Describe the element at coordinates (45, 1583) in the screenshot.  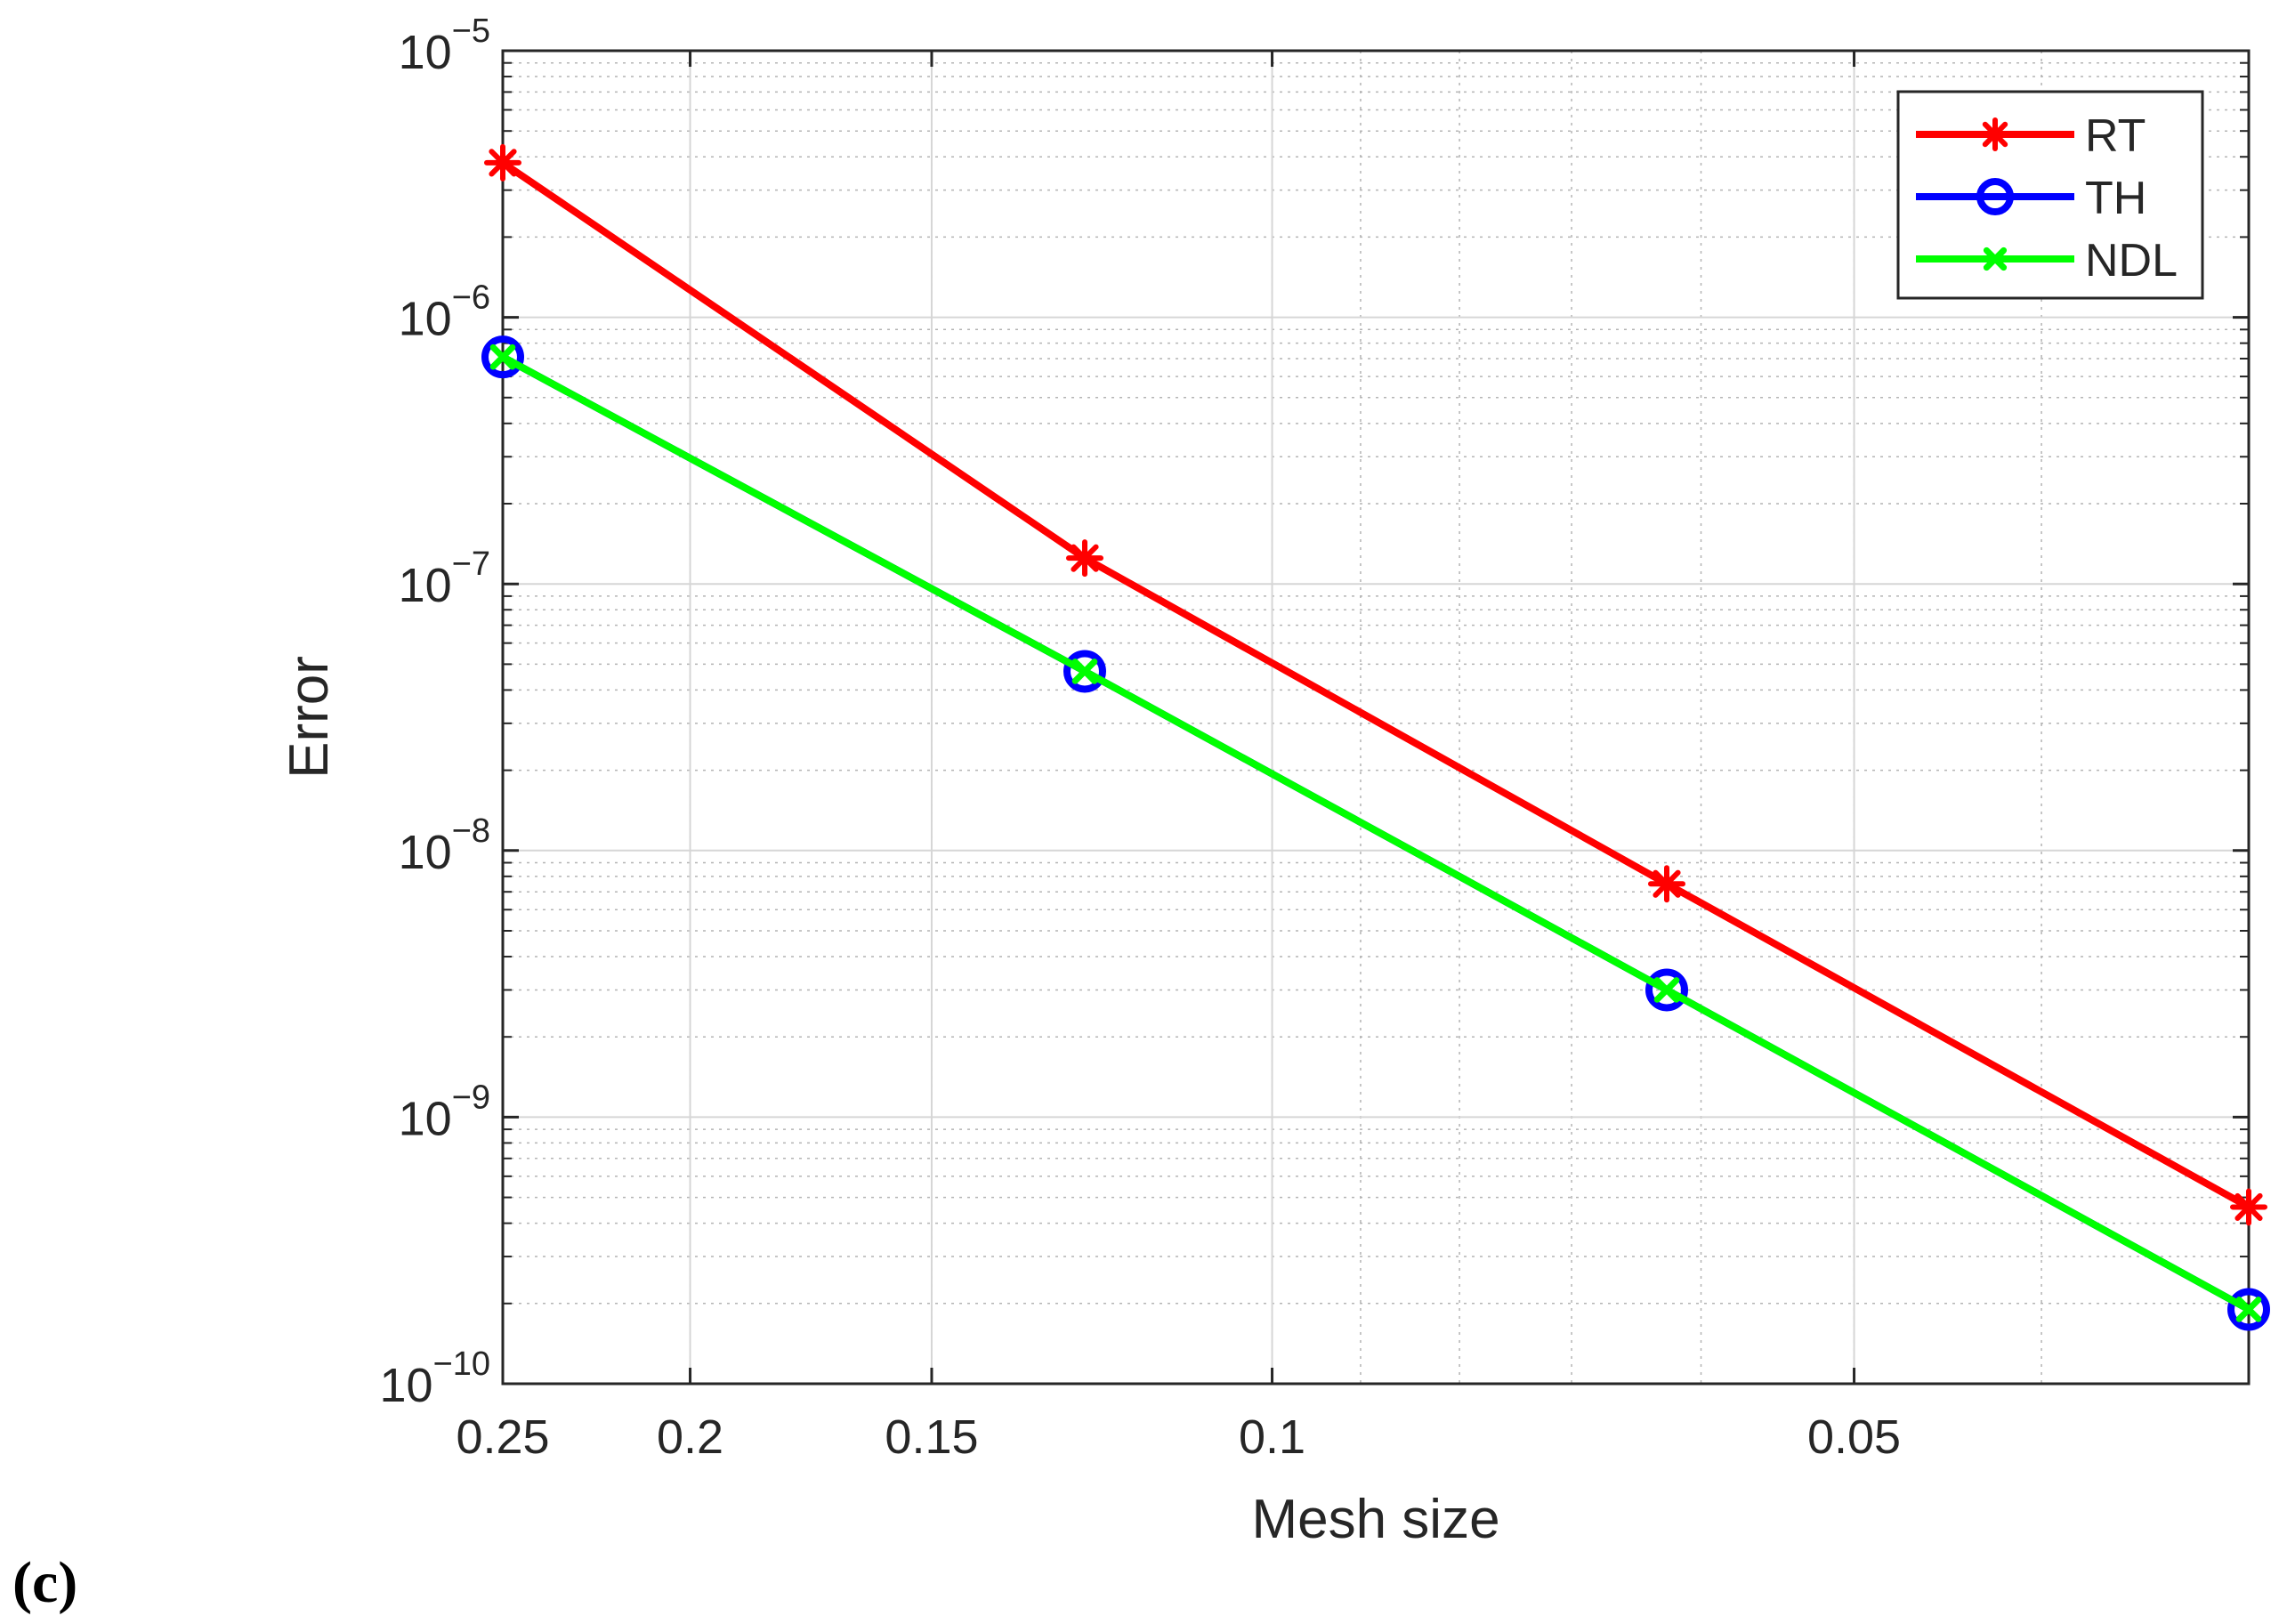
I see `panel-label: (c)` at that location.